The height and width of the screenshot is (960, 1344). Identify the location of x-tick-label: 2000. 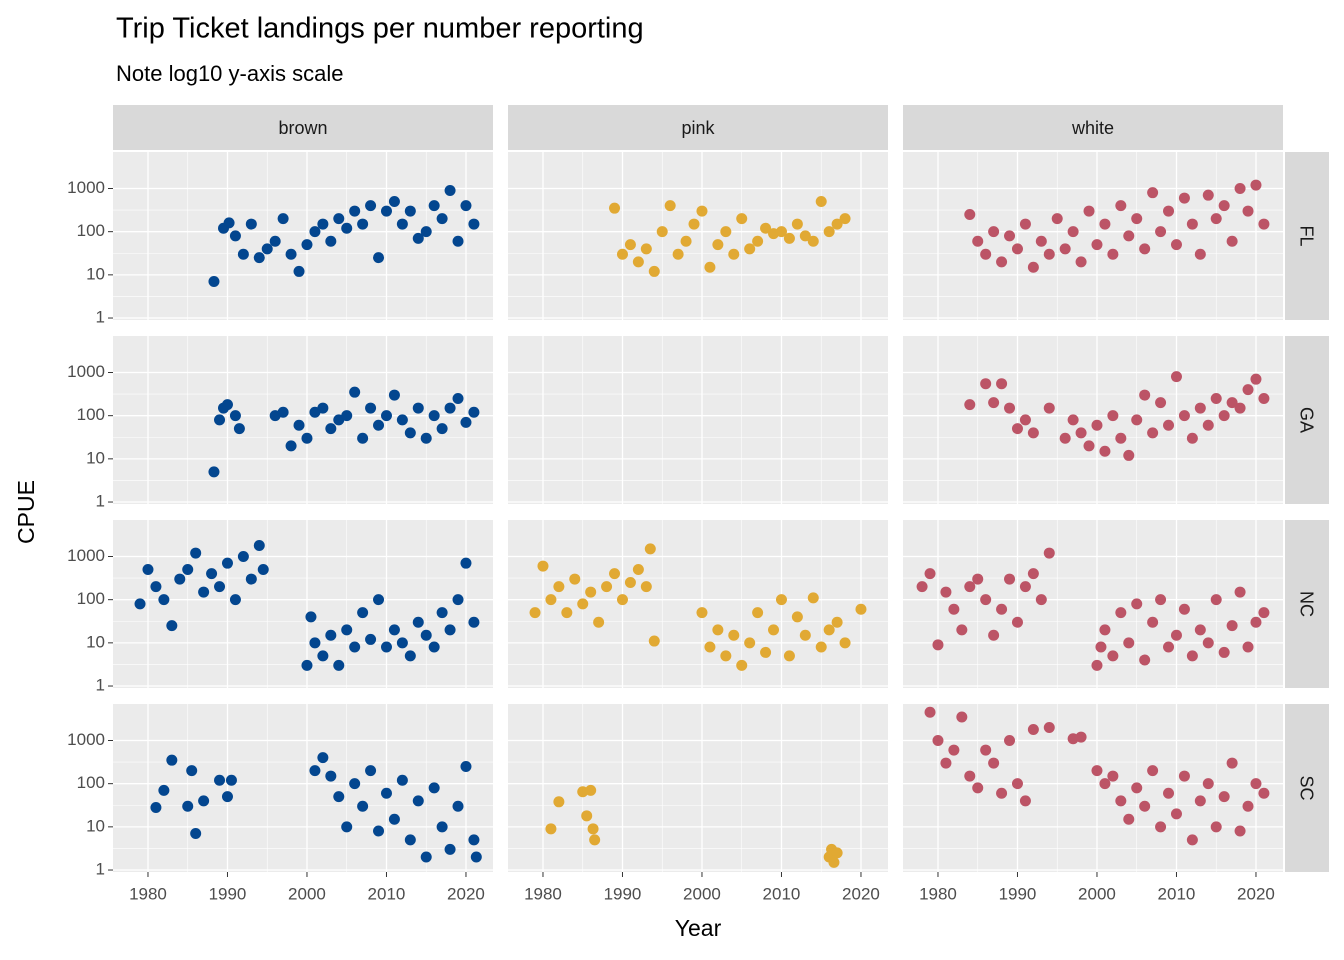
(307, 893).